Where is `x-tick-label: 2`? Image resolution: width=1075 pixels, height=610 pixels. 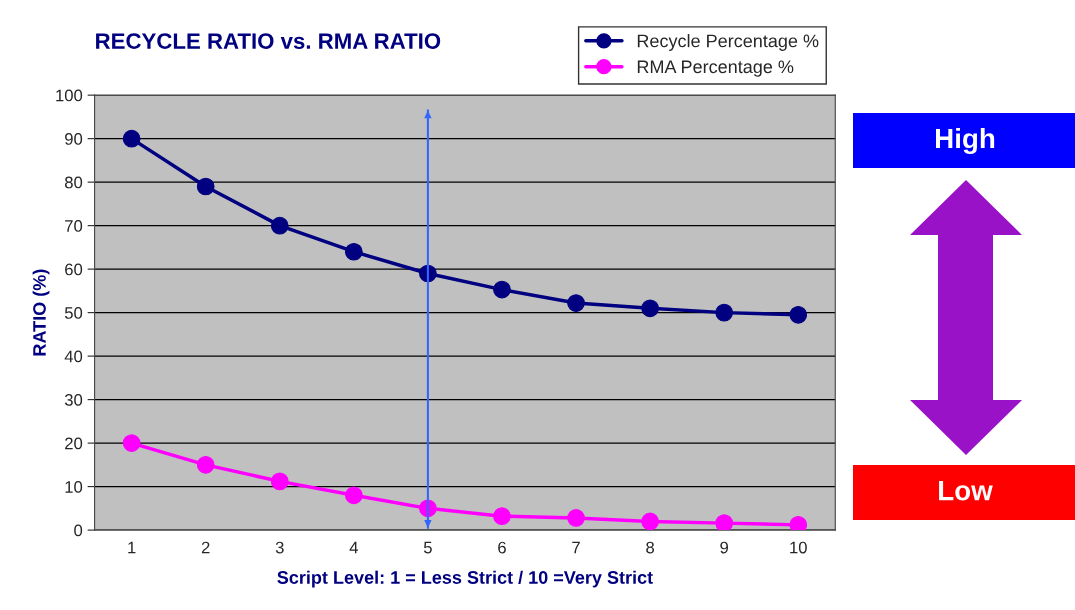
x-tick-label: 2 is located at coordinates (205, 547).